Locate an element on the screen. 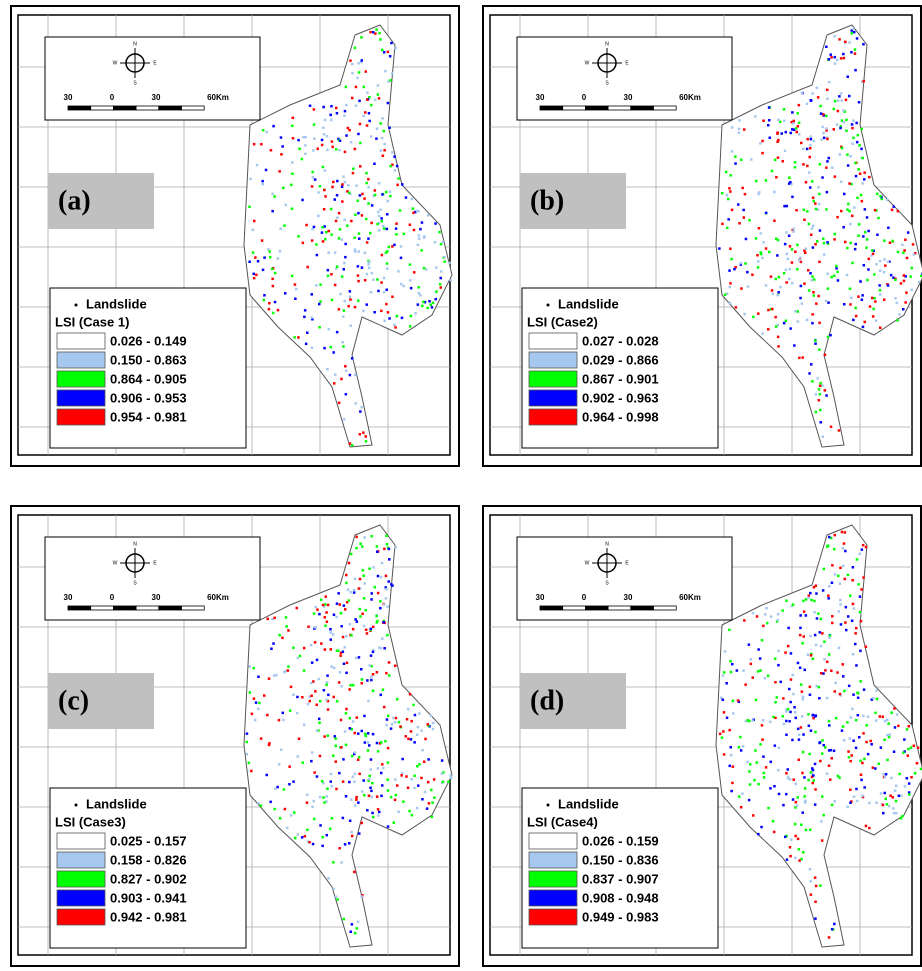  label-box is located at coordinates (573, 701).